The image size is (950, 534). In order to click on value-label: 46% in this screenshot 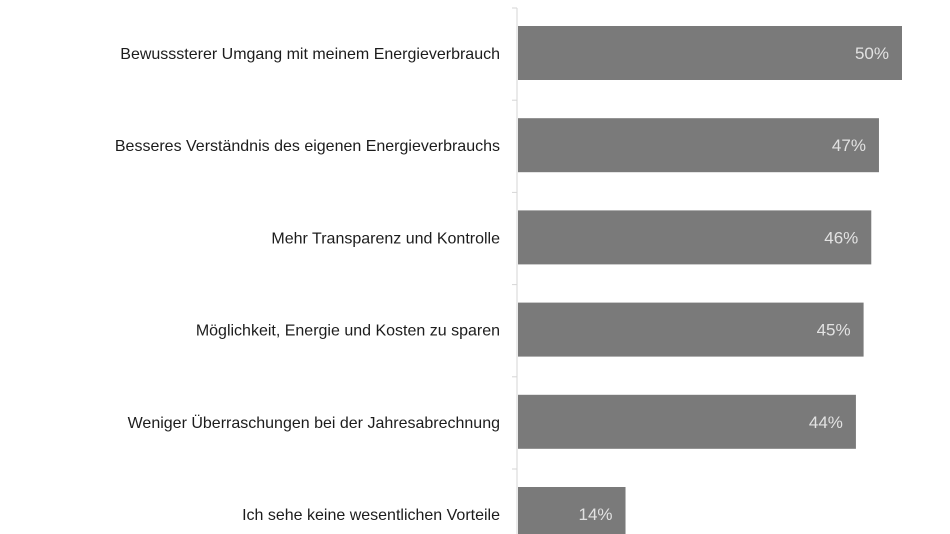, I will do `click(841, 237)`.